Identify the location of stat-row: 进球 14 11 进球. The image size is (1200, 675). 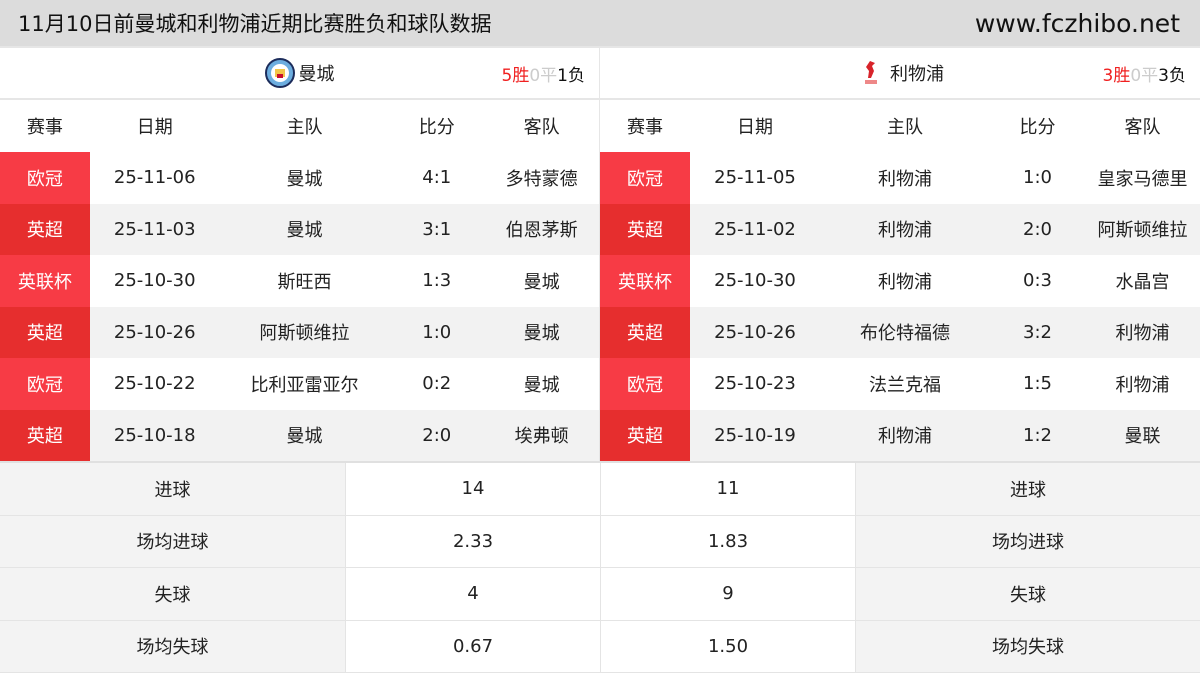
(600, 489).